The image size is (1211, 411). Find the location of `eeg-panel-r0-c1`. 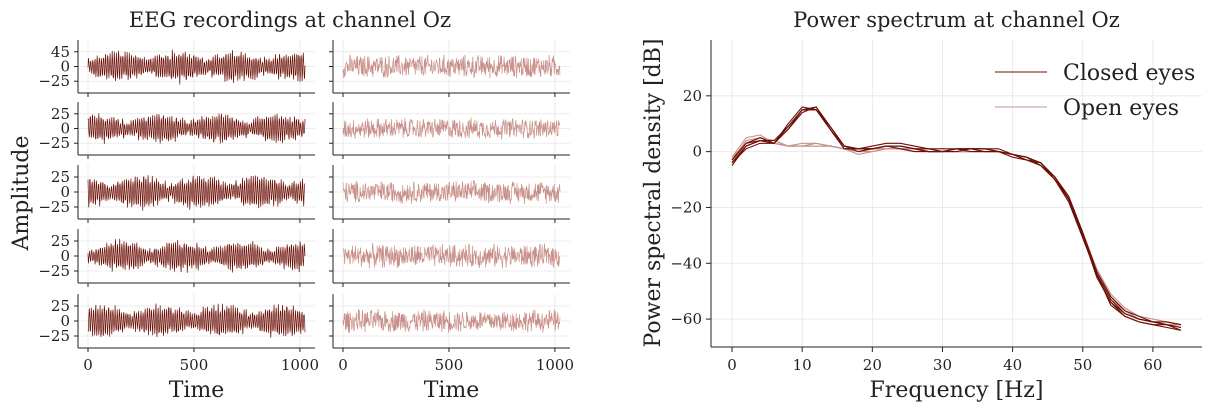

eeg-panel-r0-c1 is located at coordinates (449, 68).